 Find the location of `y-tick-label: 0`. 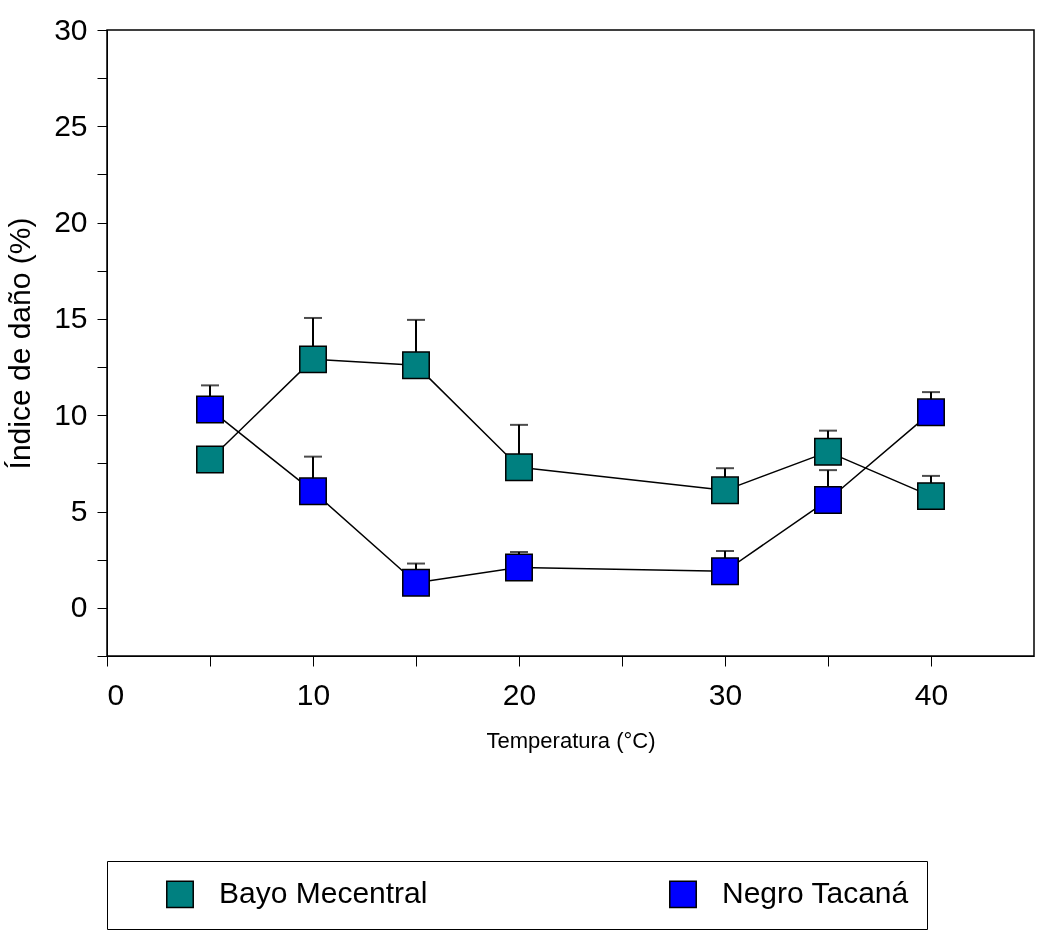

y-tick-label: 0 is located at coordinates (79, 607).